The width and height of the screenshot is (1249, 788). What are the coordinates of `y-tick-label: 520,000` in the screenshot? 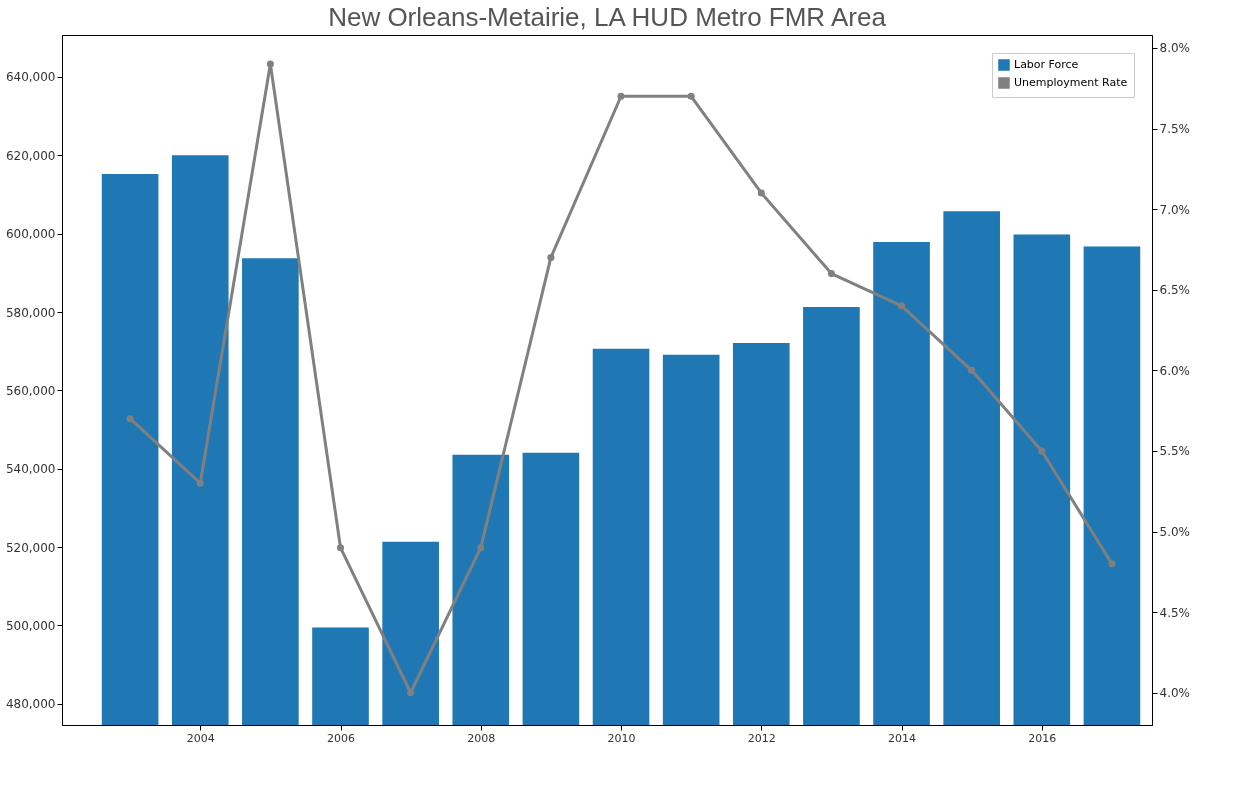 It's located at (30, 547).